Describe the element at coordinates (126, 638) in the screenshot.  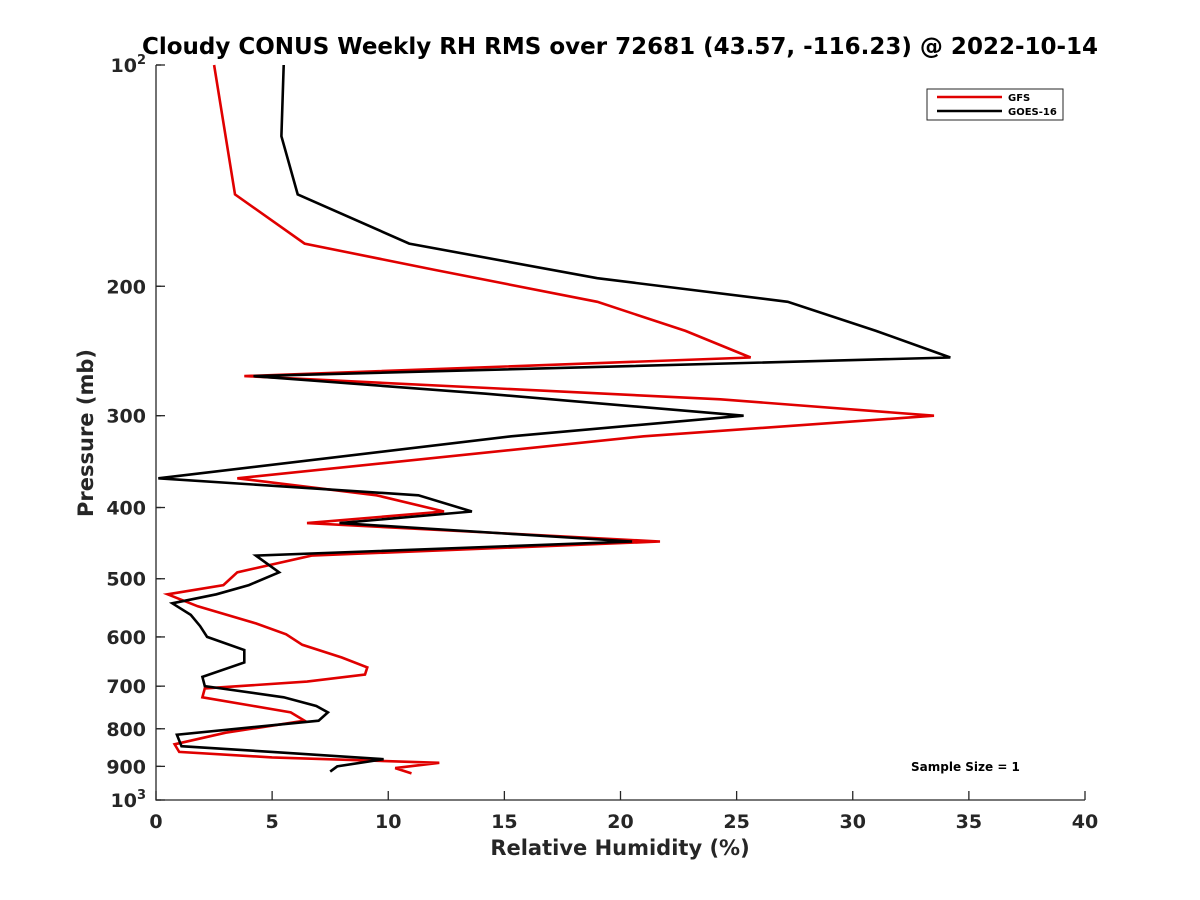
I see `y-tick-label: 600` at that location.